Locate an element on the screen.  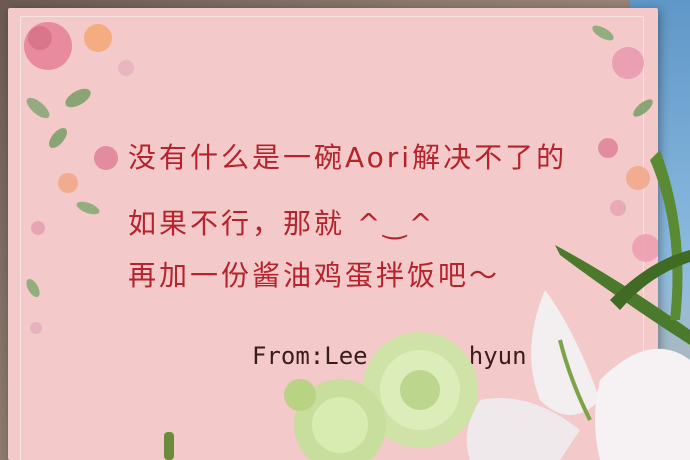
floral-border-right-icon is located at coordinates (625, 143).